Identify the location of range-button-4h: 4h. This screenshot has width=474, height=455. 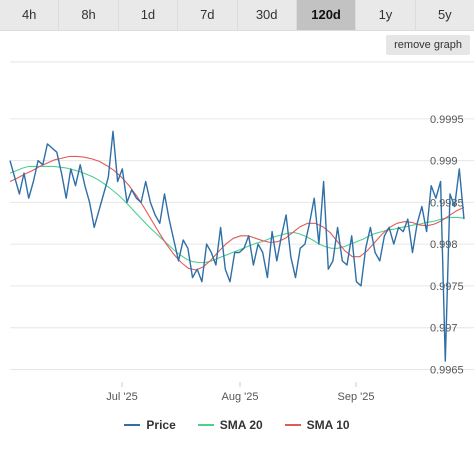
(30, 15).